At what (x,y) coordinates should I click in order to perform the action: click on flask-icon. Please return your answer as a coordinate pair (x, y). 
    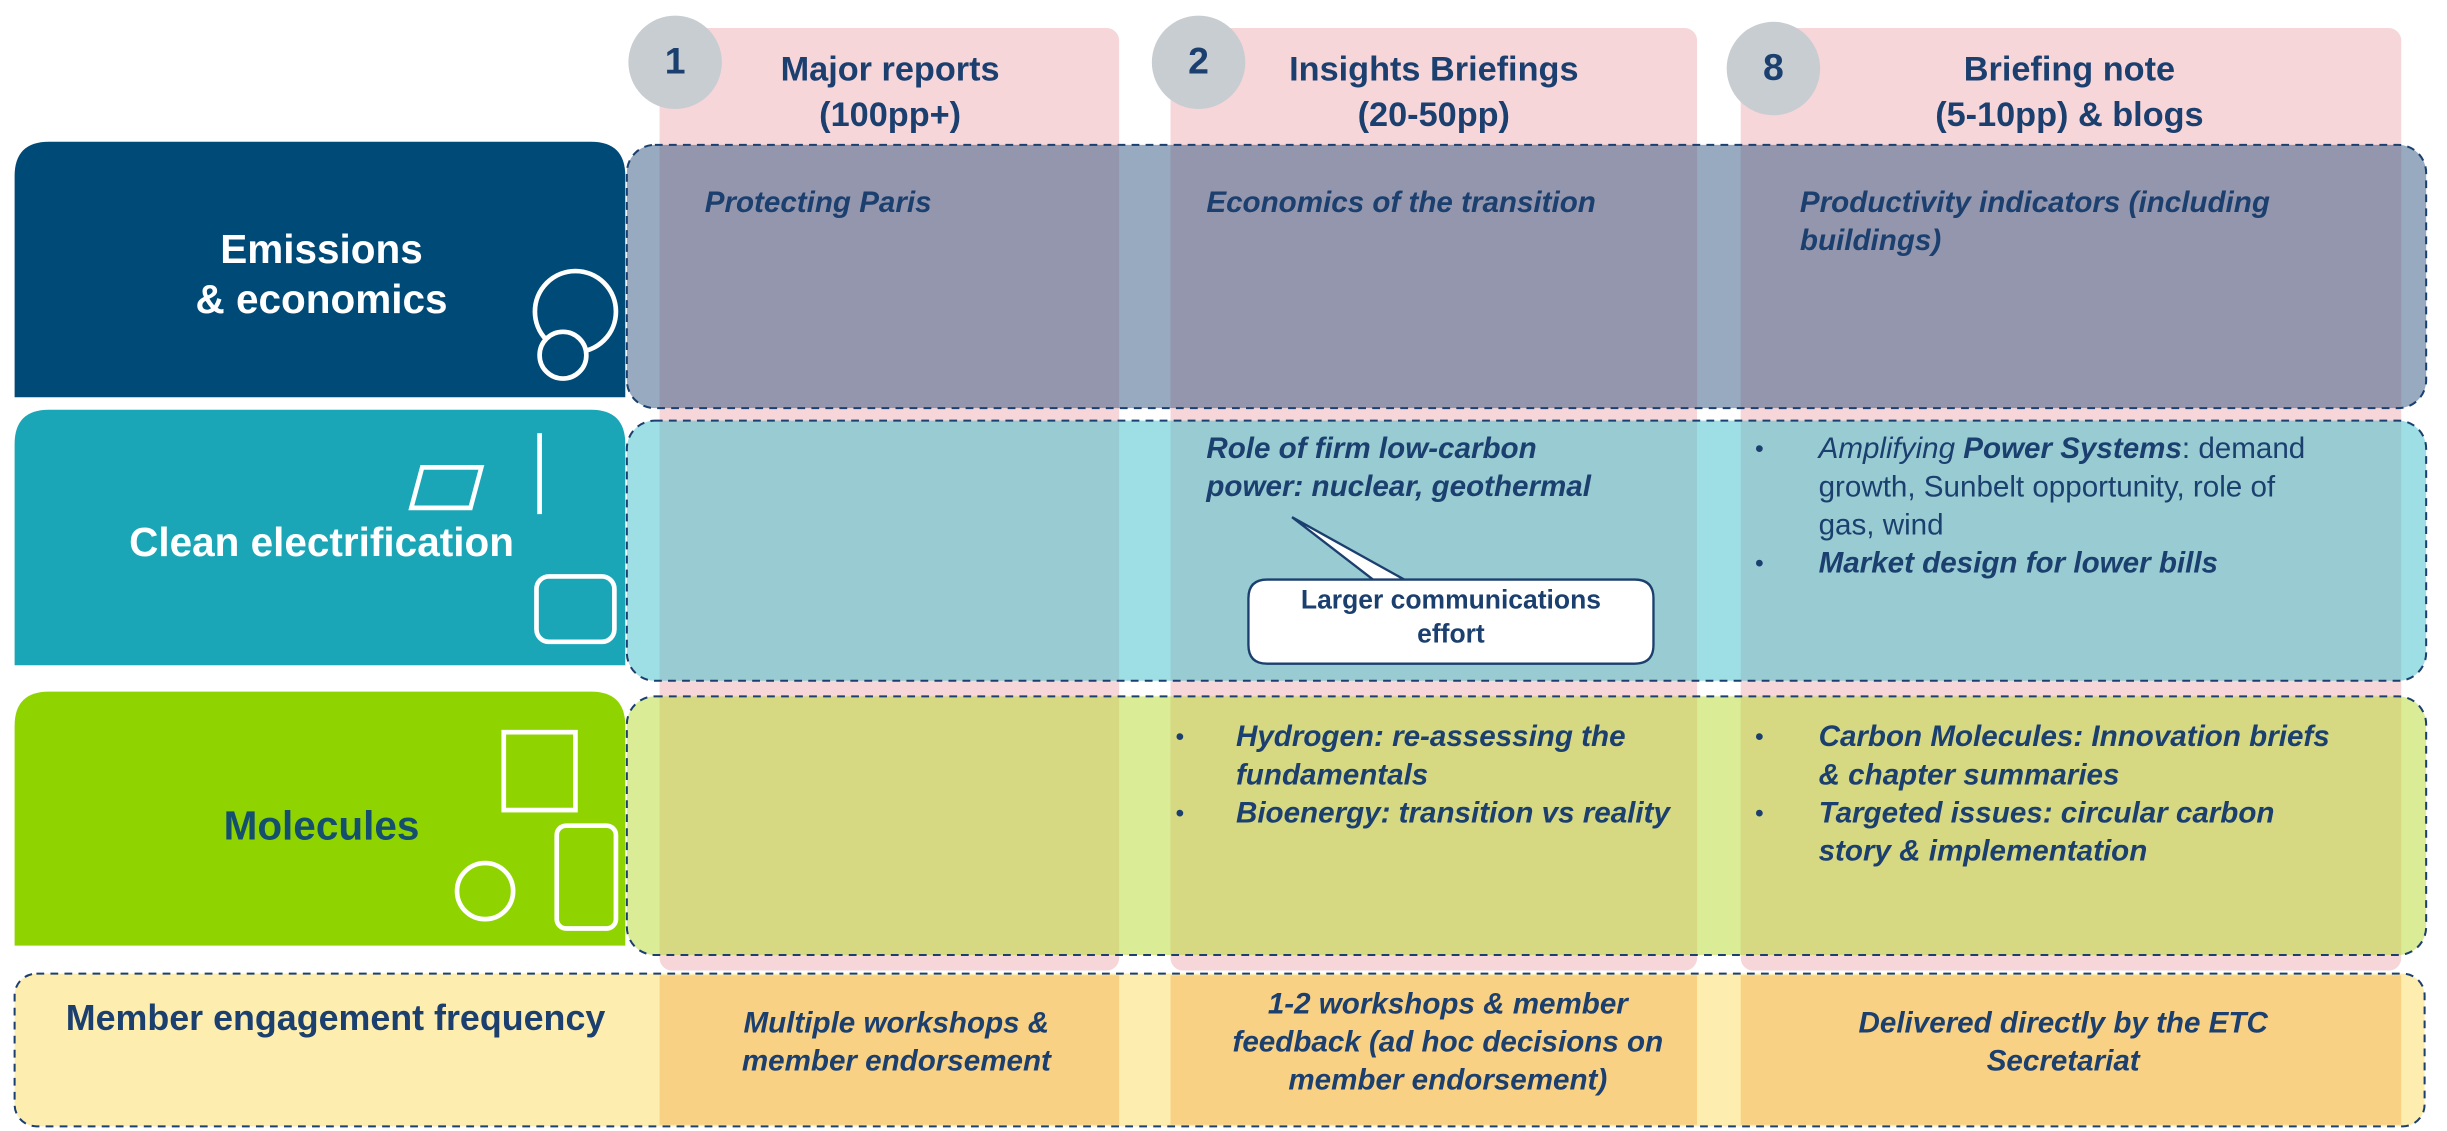
    Looking at the image, I should click on (485, 891).